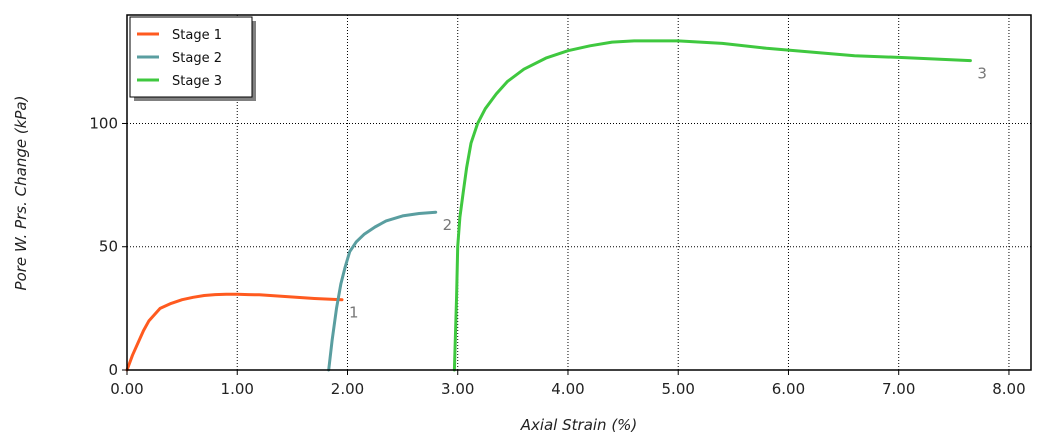 The width and height of the screenshot is (1045, 437). What do you see at coordinates (678, 389) in the screenshot?
I see `x-tick-label: 5.00` at bounding box center [678, 389].